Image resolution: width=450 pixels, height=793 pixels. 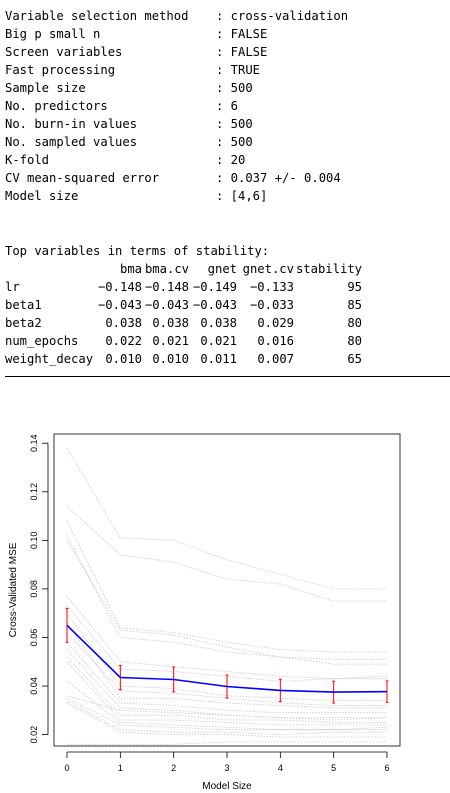 I want to click on stability-variable-name: beta1, so click(x=23, y=305).